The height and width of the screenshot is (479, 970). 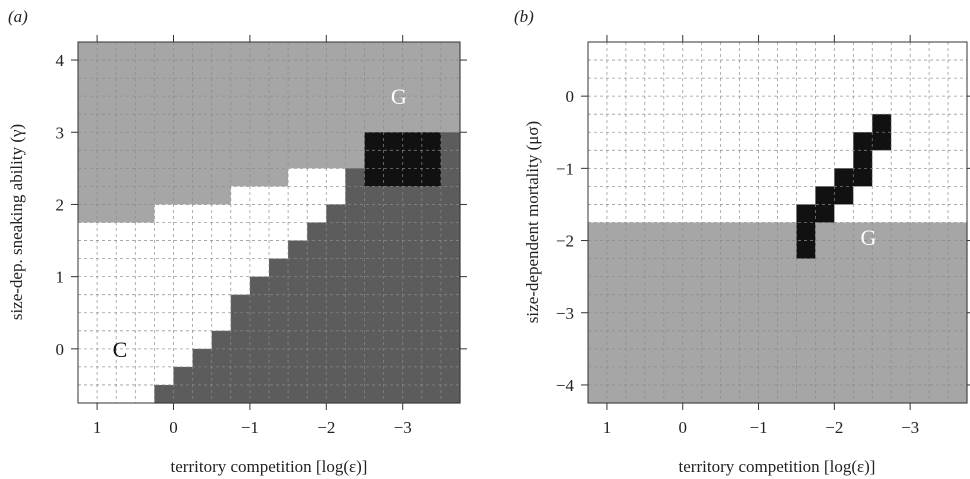 I want to click on panel-a-cell-M, so click(x=374, y=177).